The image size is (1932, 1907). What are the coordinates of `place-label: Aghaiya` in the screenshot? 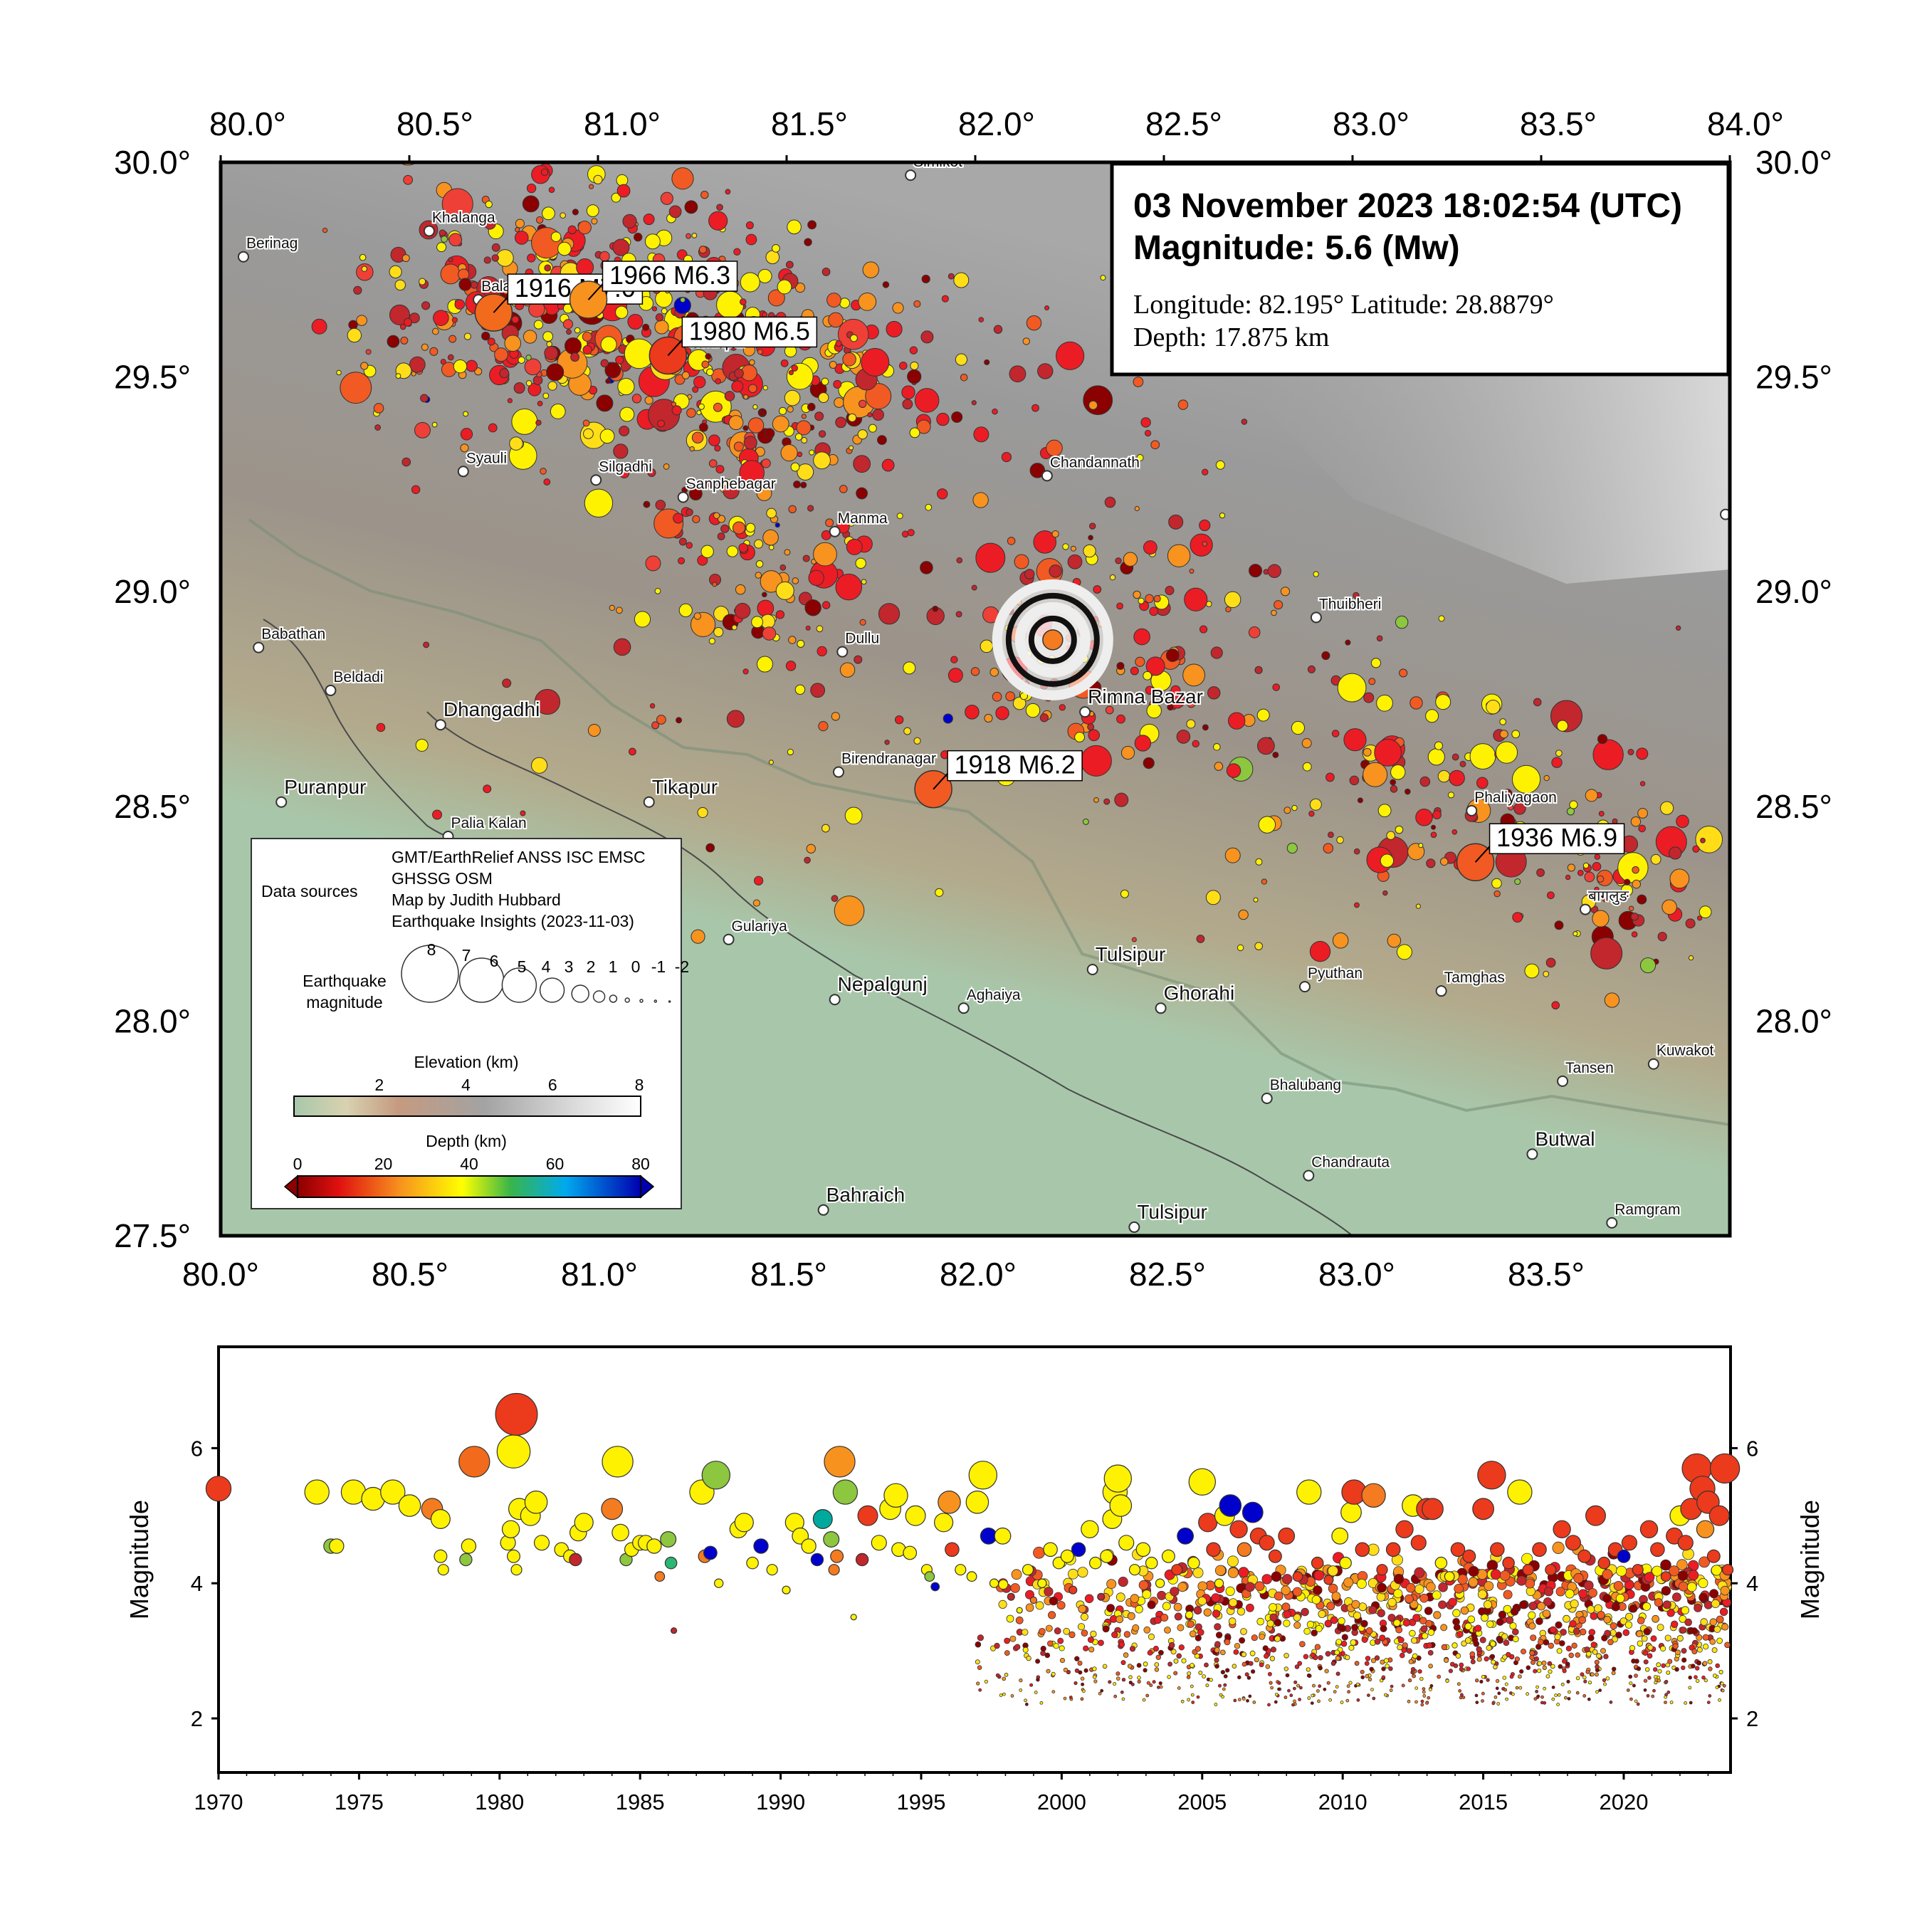 It's located at (994, 995).